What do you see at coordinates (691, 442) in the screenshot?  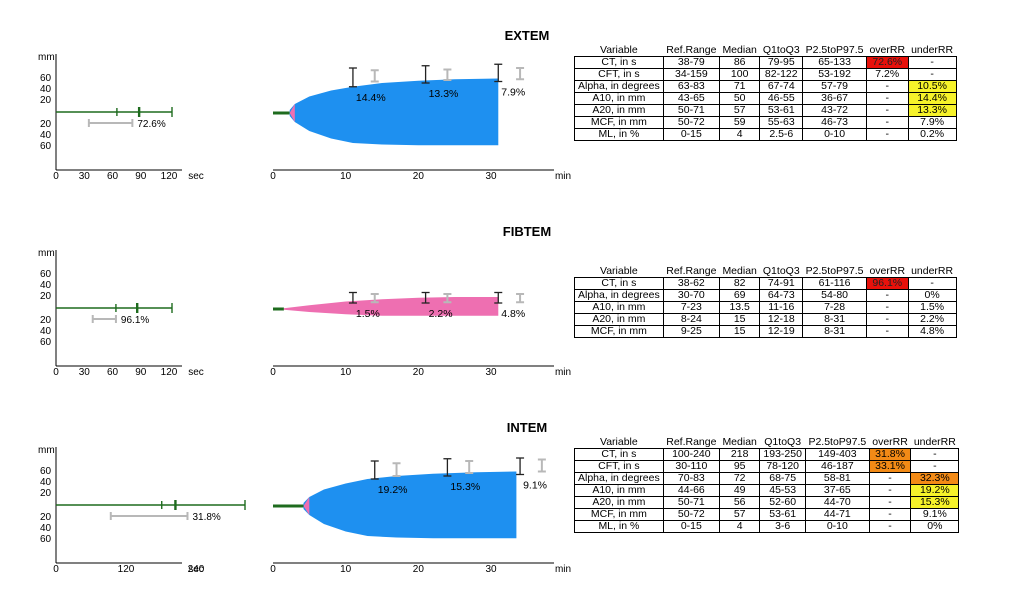 I see `intem-col-header: Ref.Range` at bounding box center [691, 442].